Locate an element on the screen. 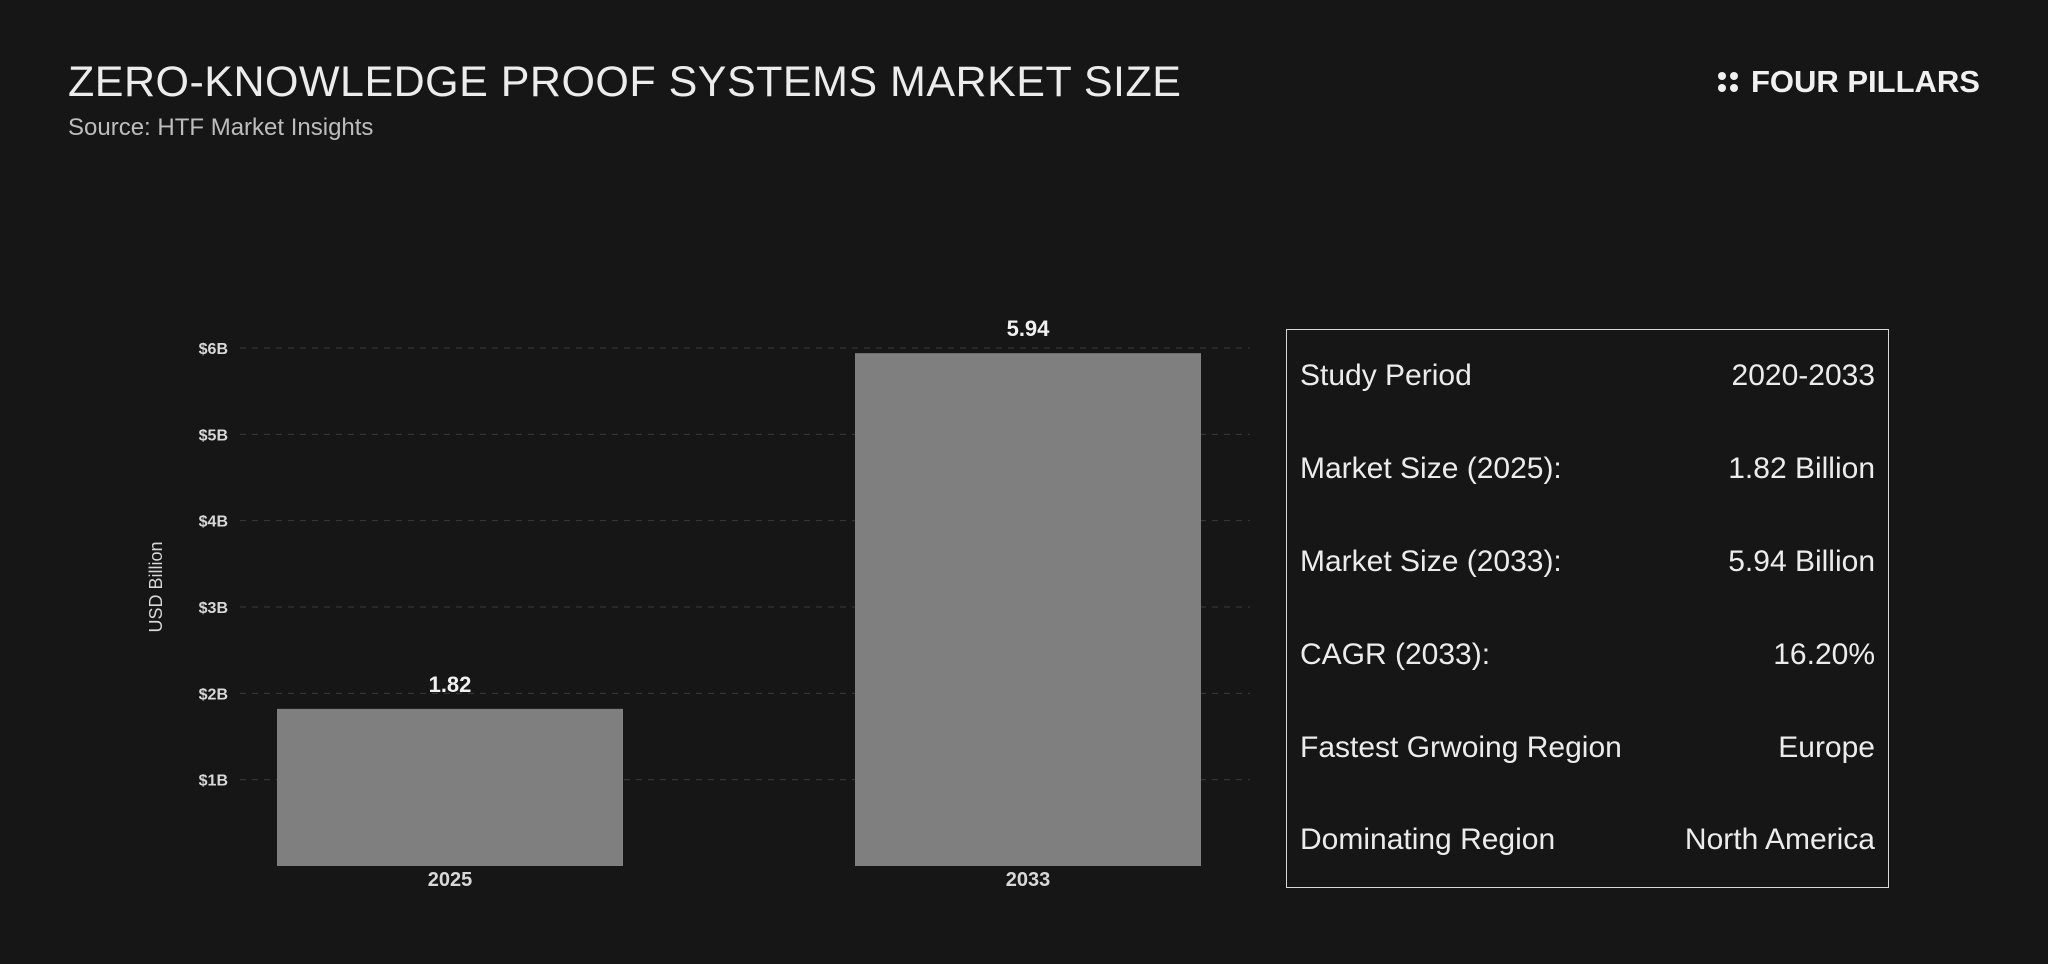  stat-label: Market Size (2033): is located at coordinates (1431, 561).